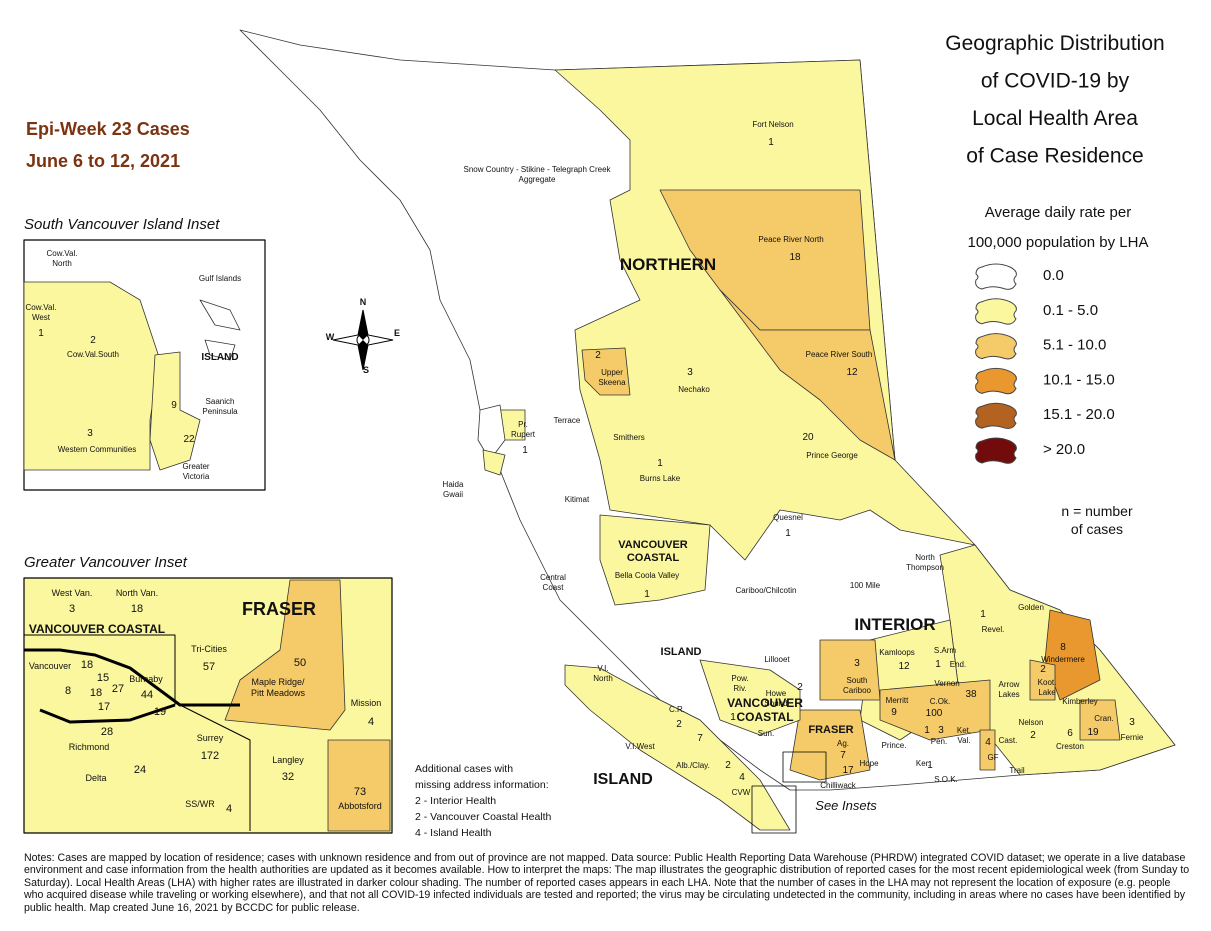  I want to click on area-name: Nechako, so click(694, 389).